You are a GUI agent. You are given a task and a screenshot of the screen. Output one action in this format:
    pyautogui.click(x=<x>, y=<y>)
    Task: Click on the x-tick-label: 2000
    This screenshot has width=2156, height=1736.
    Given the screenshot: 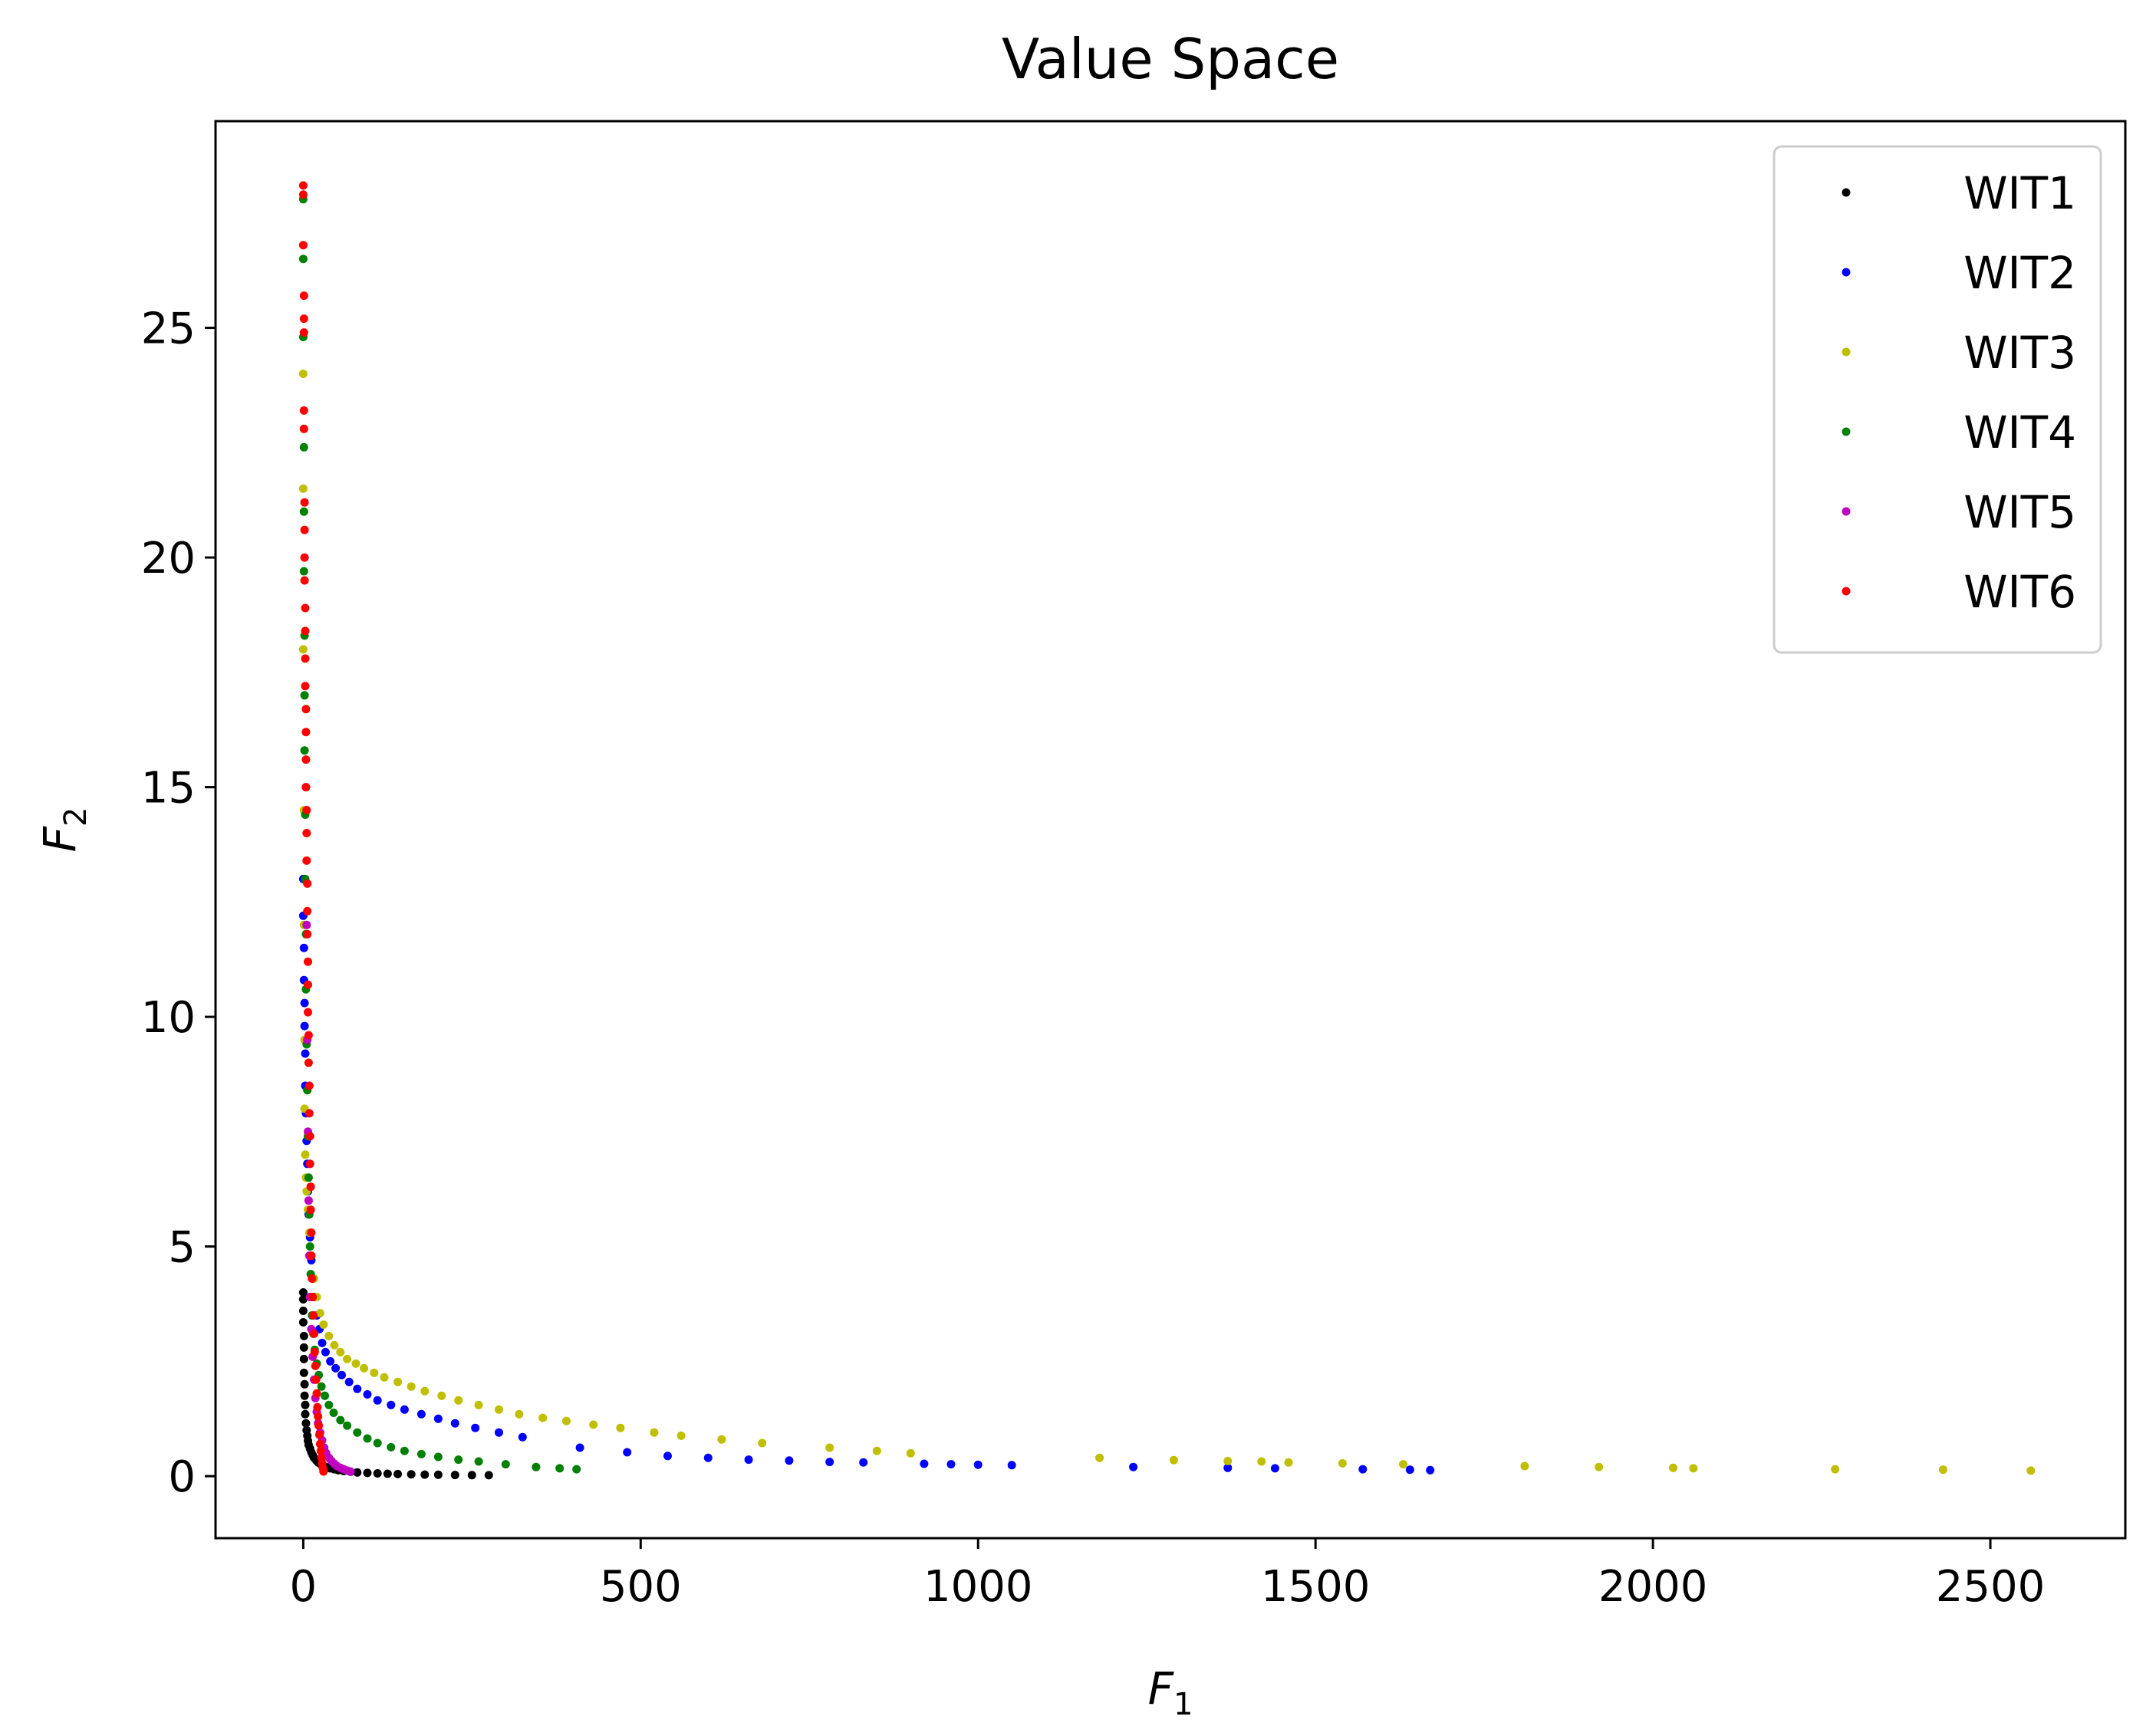 What is the action you would take?
    pyautogui.click(x=1653, y=1587)
    